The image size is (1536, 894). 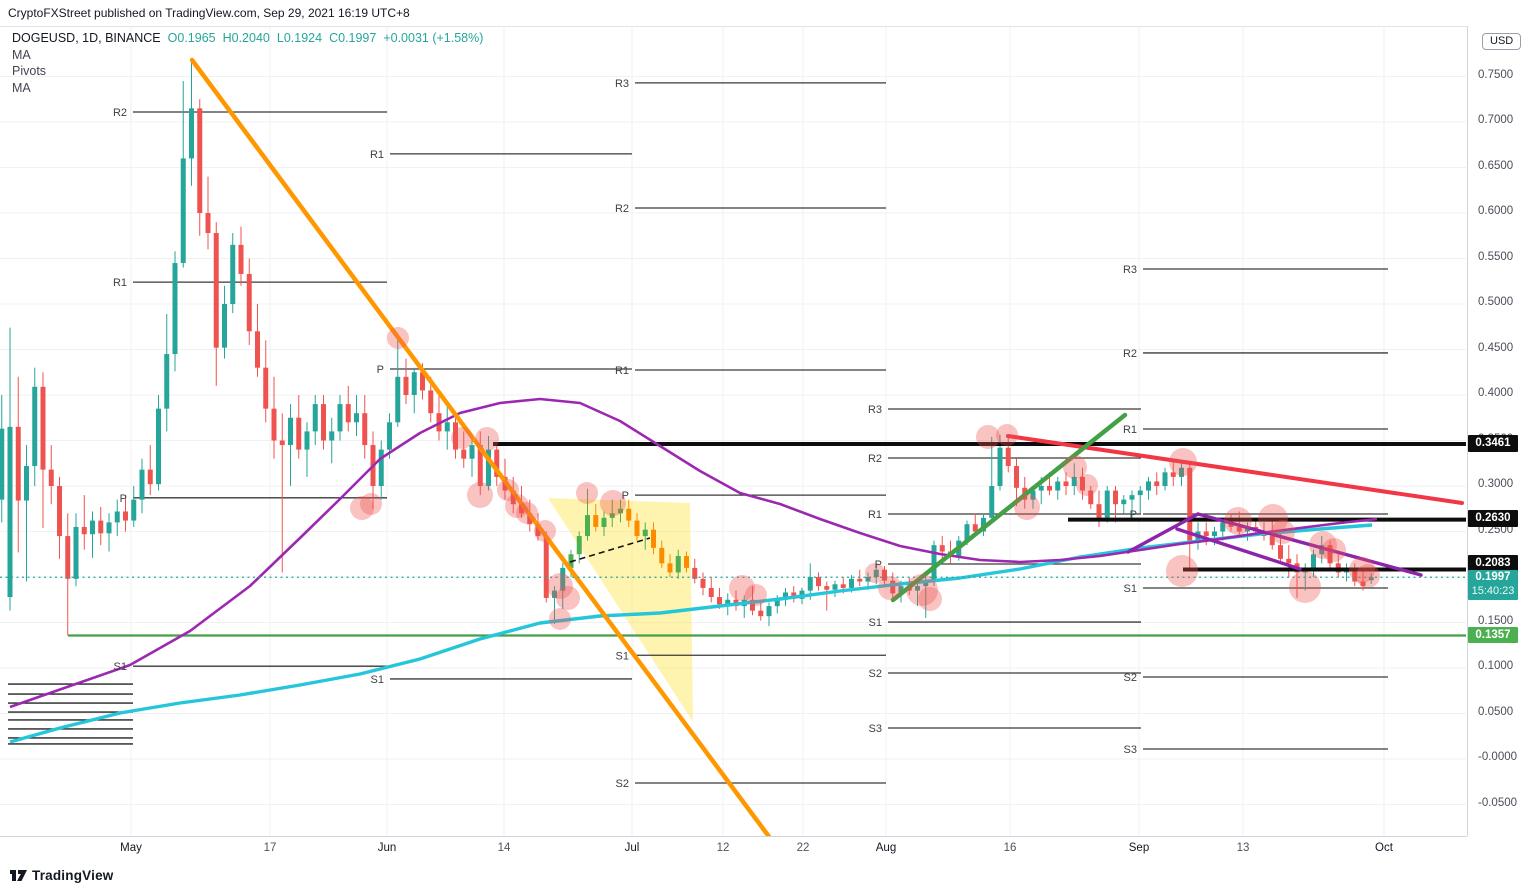 I want to click on high-value: H0.2040, so click(x=246, y=38).